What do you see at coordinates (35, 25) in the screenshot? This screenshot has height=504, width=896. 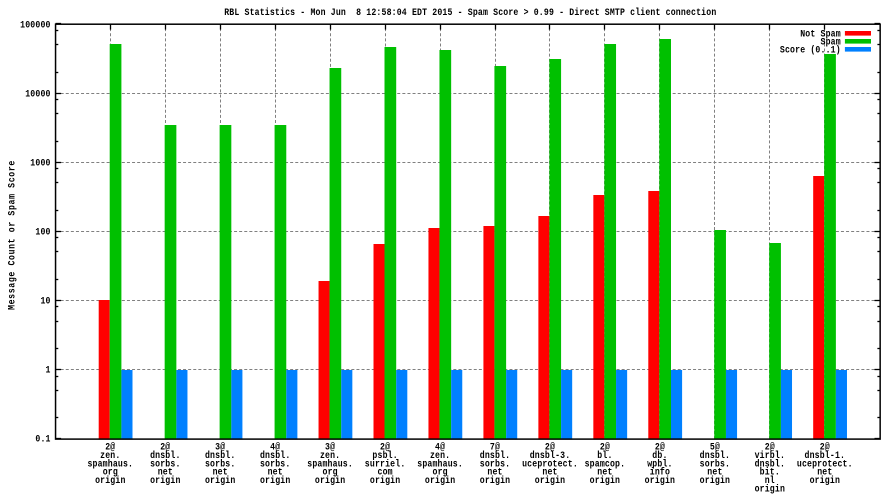 I see `svg-text: 100000` at bounding box center [35, 25].